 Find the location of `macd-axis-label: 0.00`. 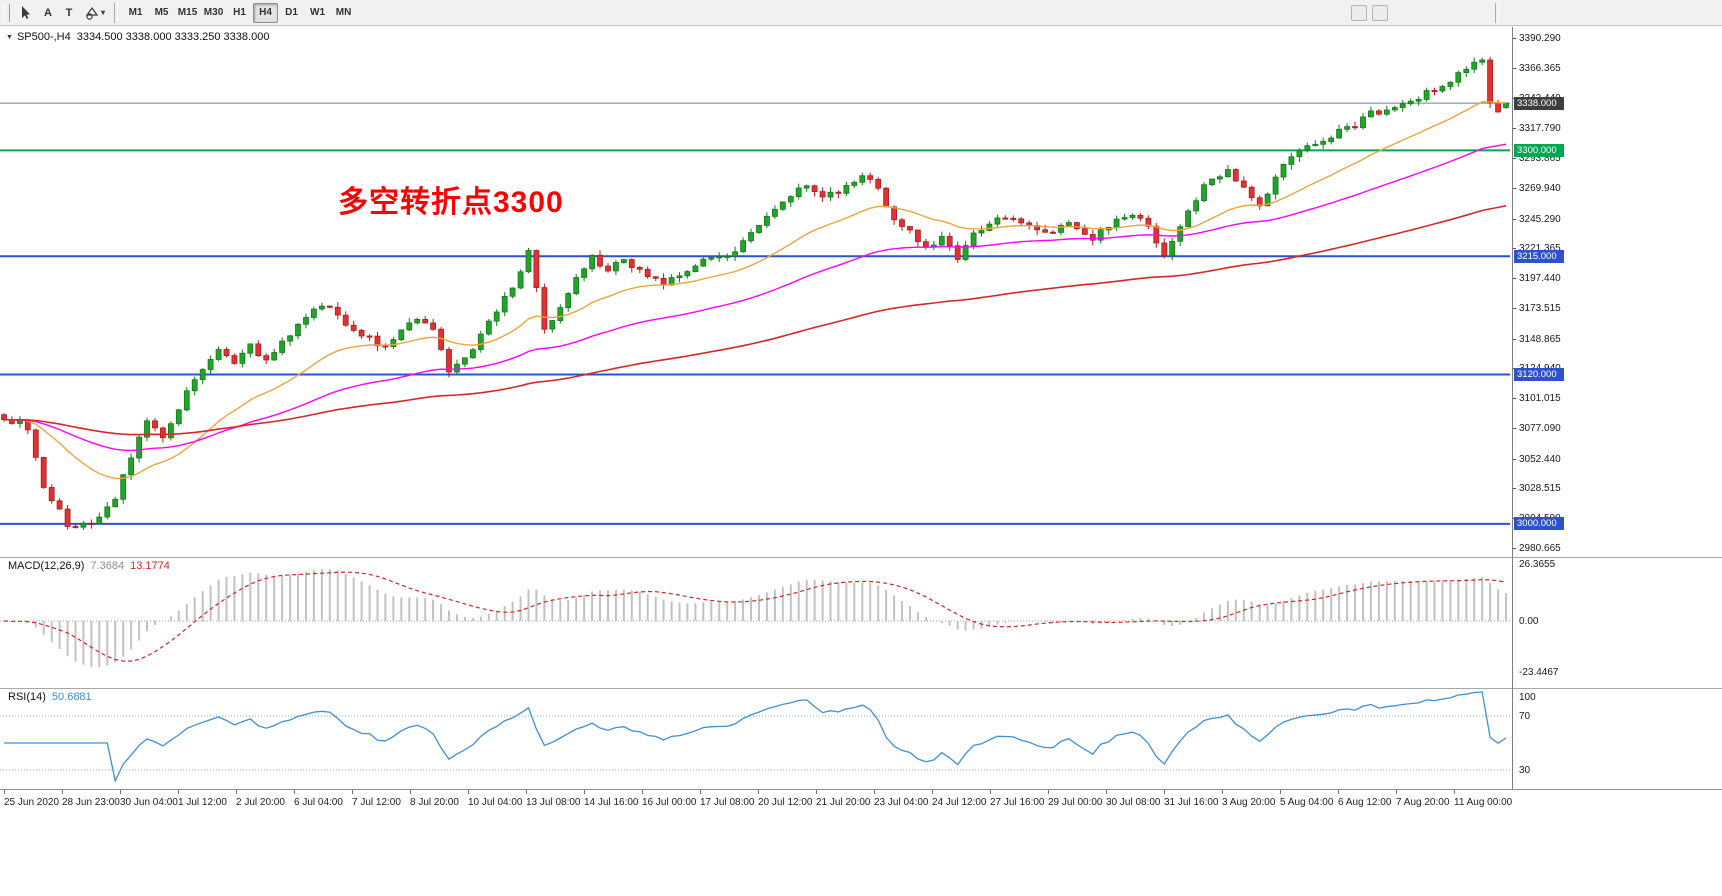

macd-axis-label: 0.00 is located at coordinates (1529, 621).